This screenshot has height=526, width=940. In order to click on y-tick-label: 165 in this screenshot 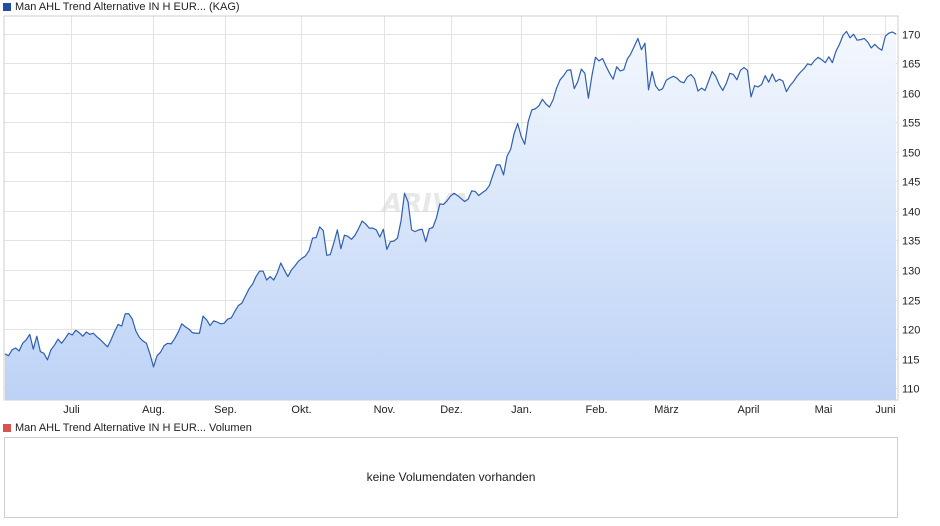, I will do `click(911, 65)`.